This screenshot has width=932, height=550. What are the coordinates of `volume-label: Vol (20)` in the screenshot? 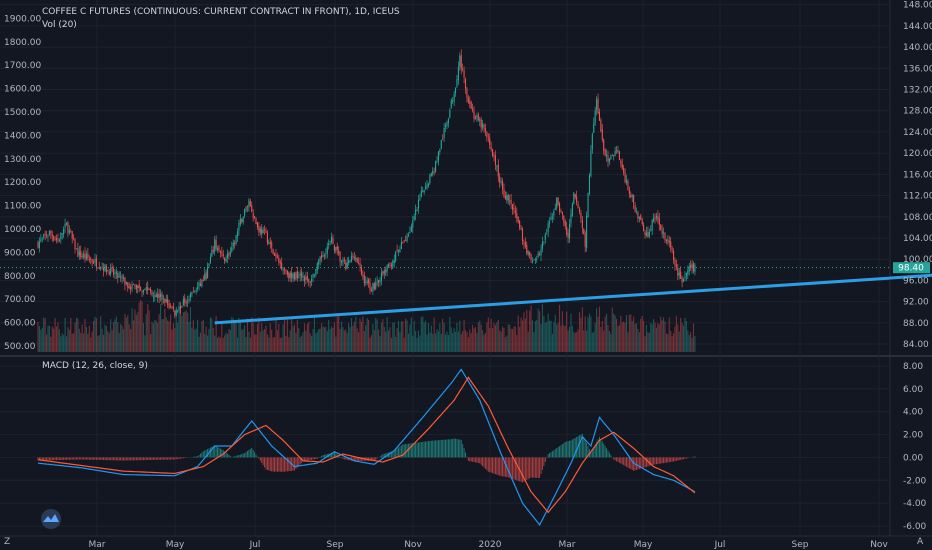 It's located at (59, 25).